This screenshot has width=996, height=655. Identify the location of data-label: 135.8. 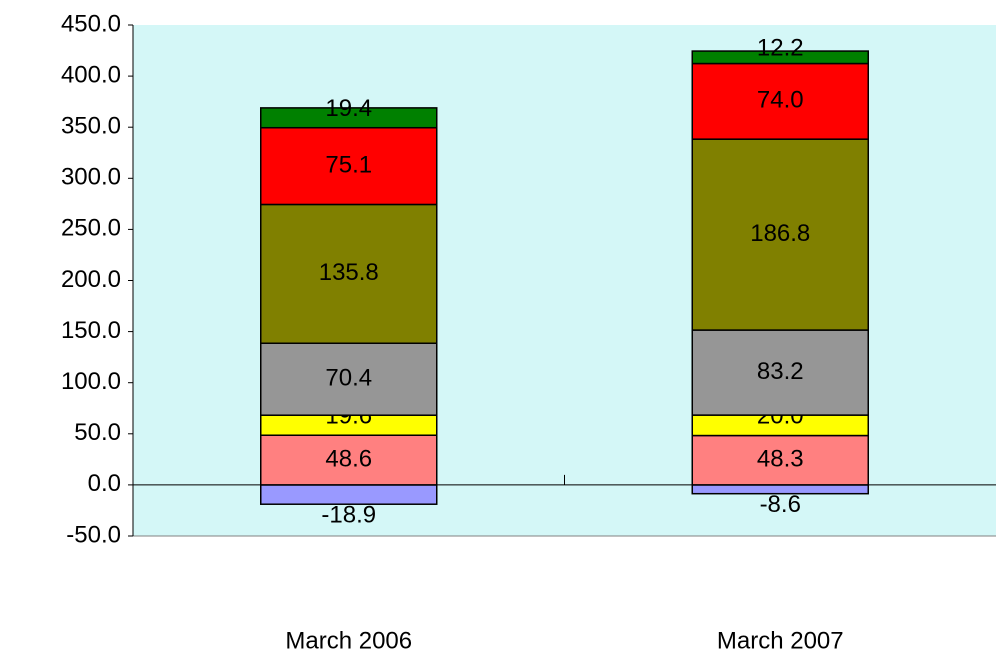
(349, 272).